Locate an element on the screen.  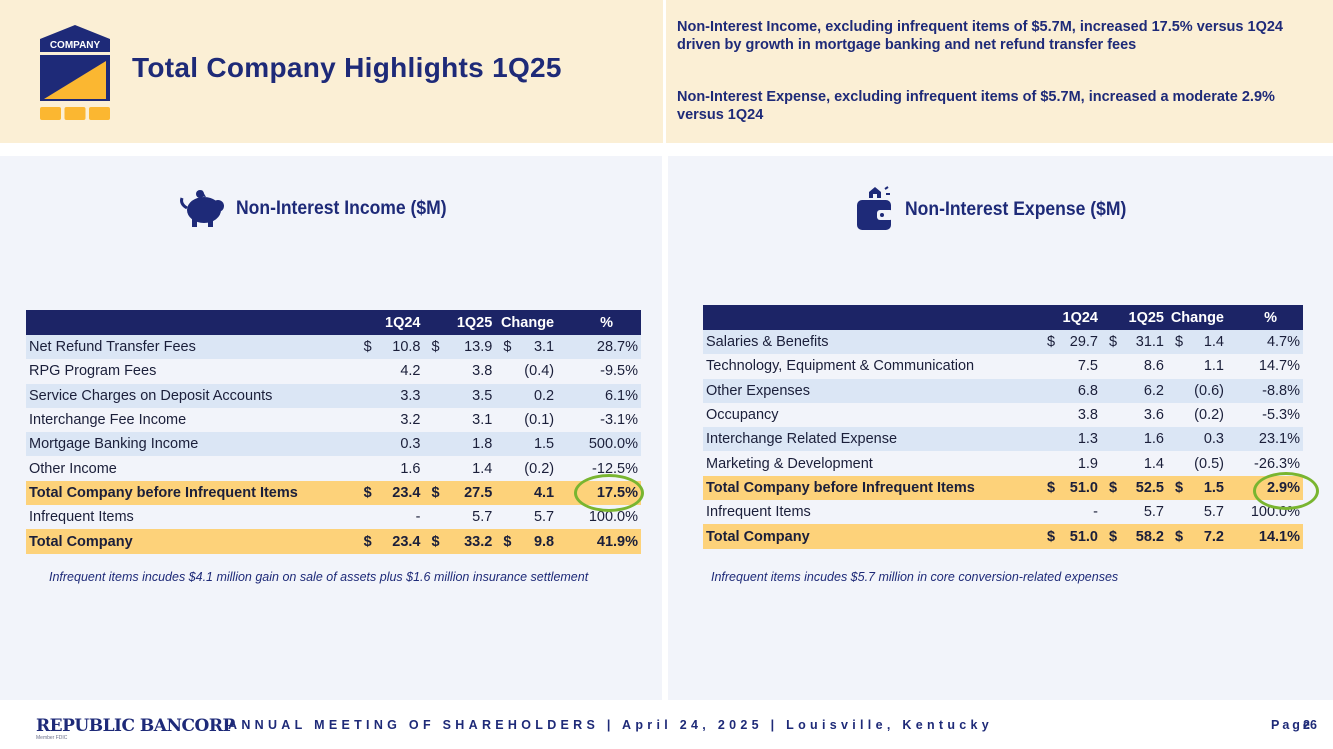
income-header-blank is located at coordinates (191, 322).